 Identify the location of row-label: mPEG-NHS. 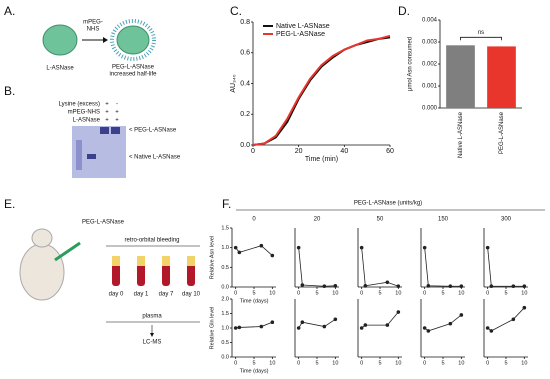
(84, 113).